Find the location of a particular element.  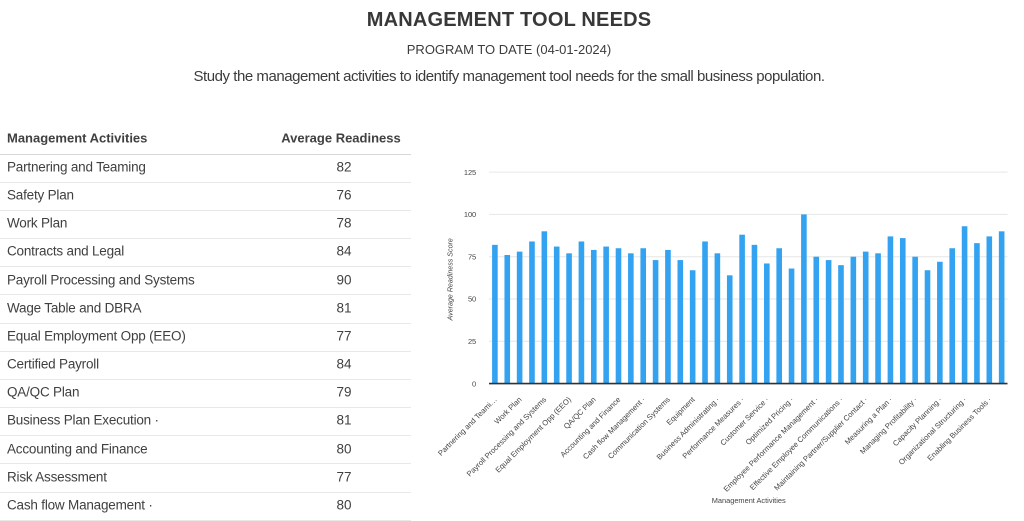

svg-text: 100 is located at coordinates (470, 214).